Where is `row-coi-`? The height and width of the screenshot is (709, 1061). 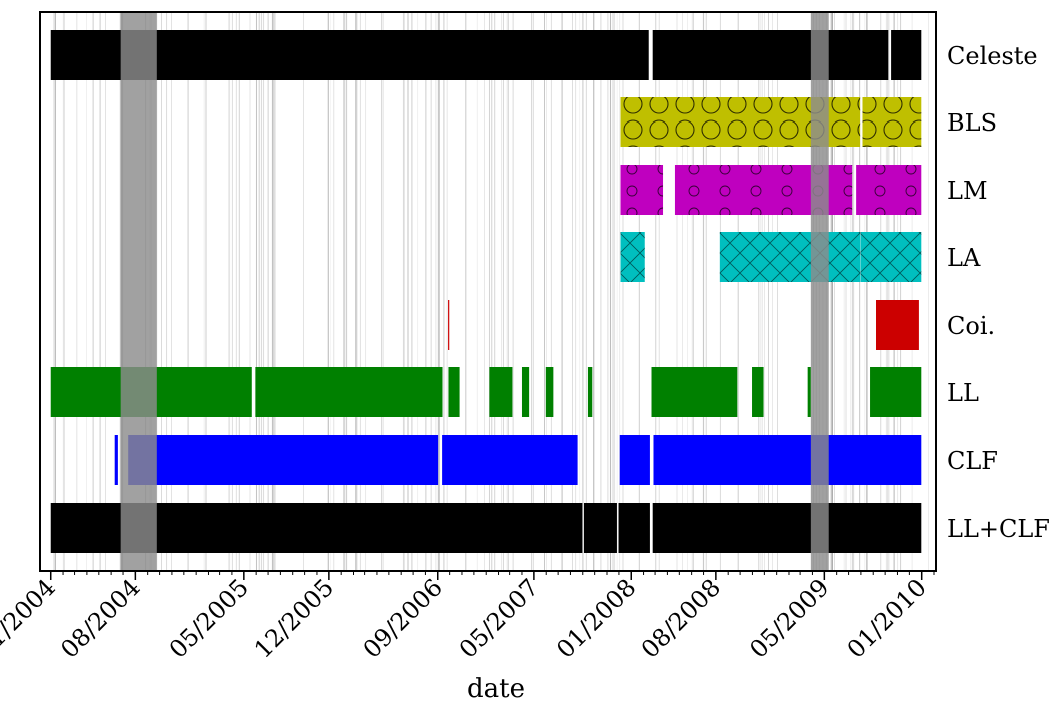 row-coi- is located at coordinates (683, 325).